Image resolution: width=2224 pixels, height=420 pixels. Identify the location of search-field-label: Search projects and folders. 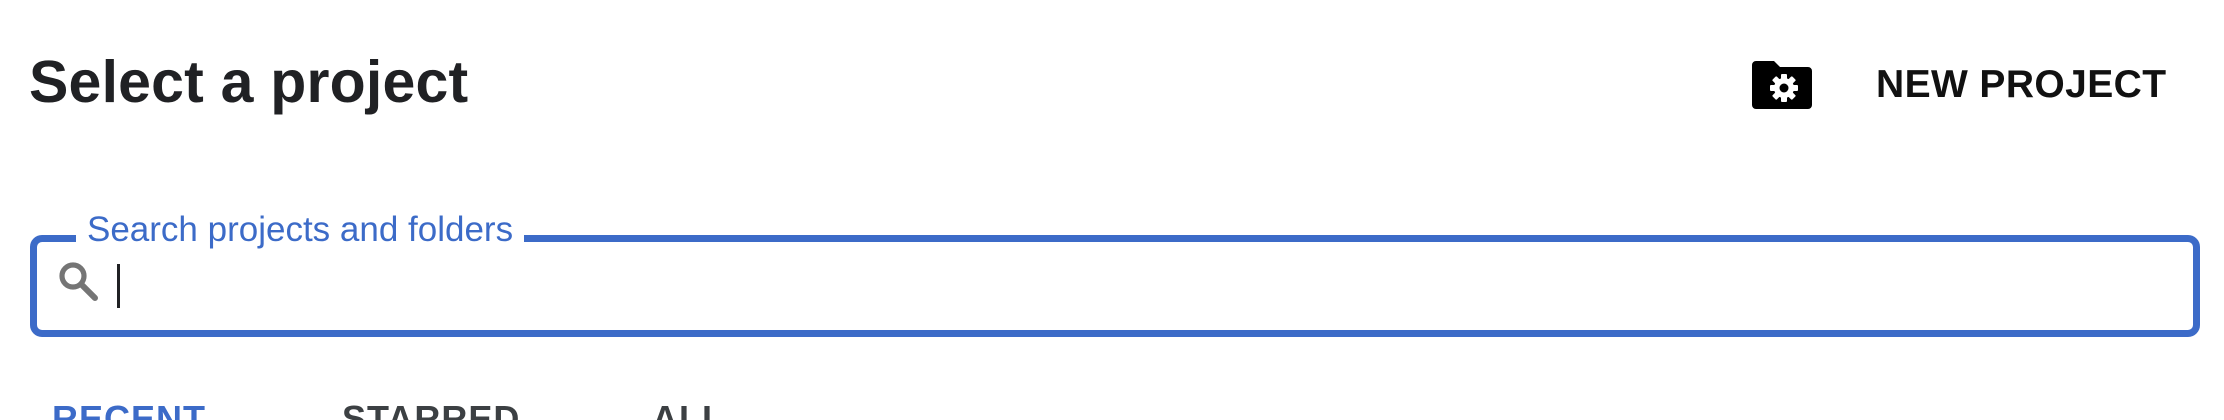
(300, 230).